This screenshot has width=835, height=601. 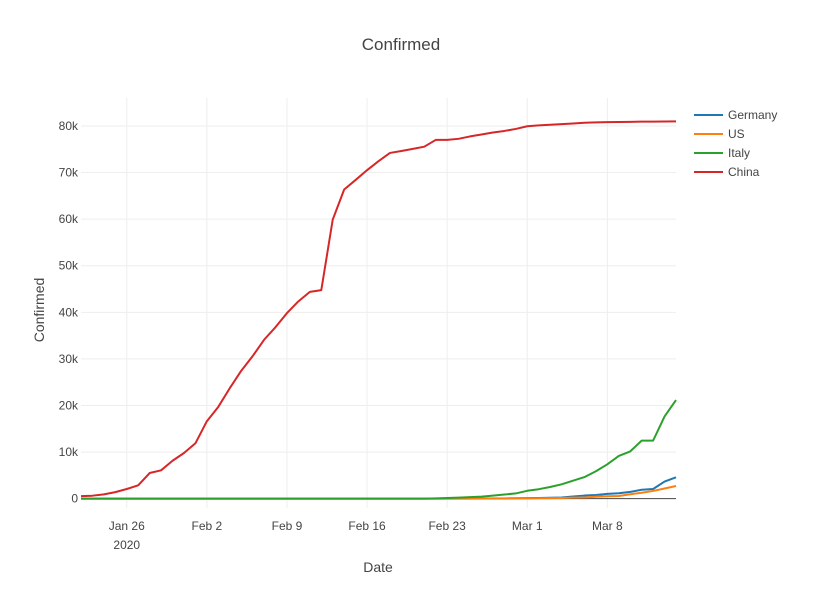 I want to click on x-tick-sublabel: 2020, so click(x=126, y=545).